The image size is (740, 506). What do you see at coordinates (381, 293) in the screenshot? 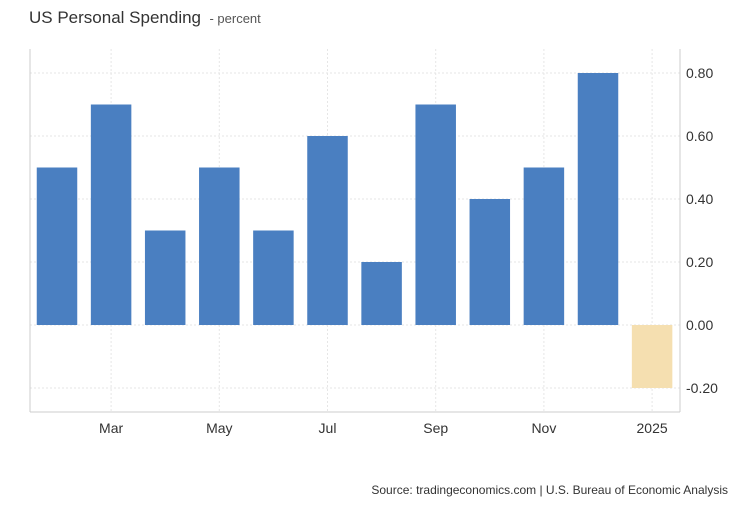
I see `bar-jul-2024` at bounding box center [381, 293].